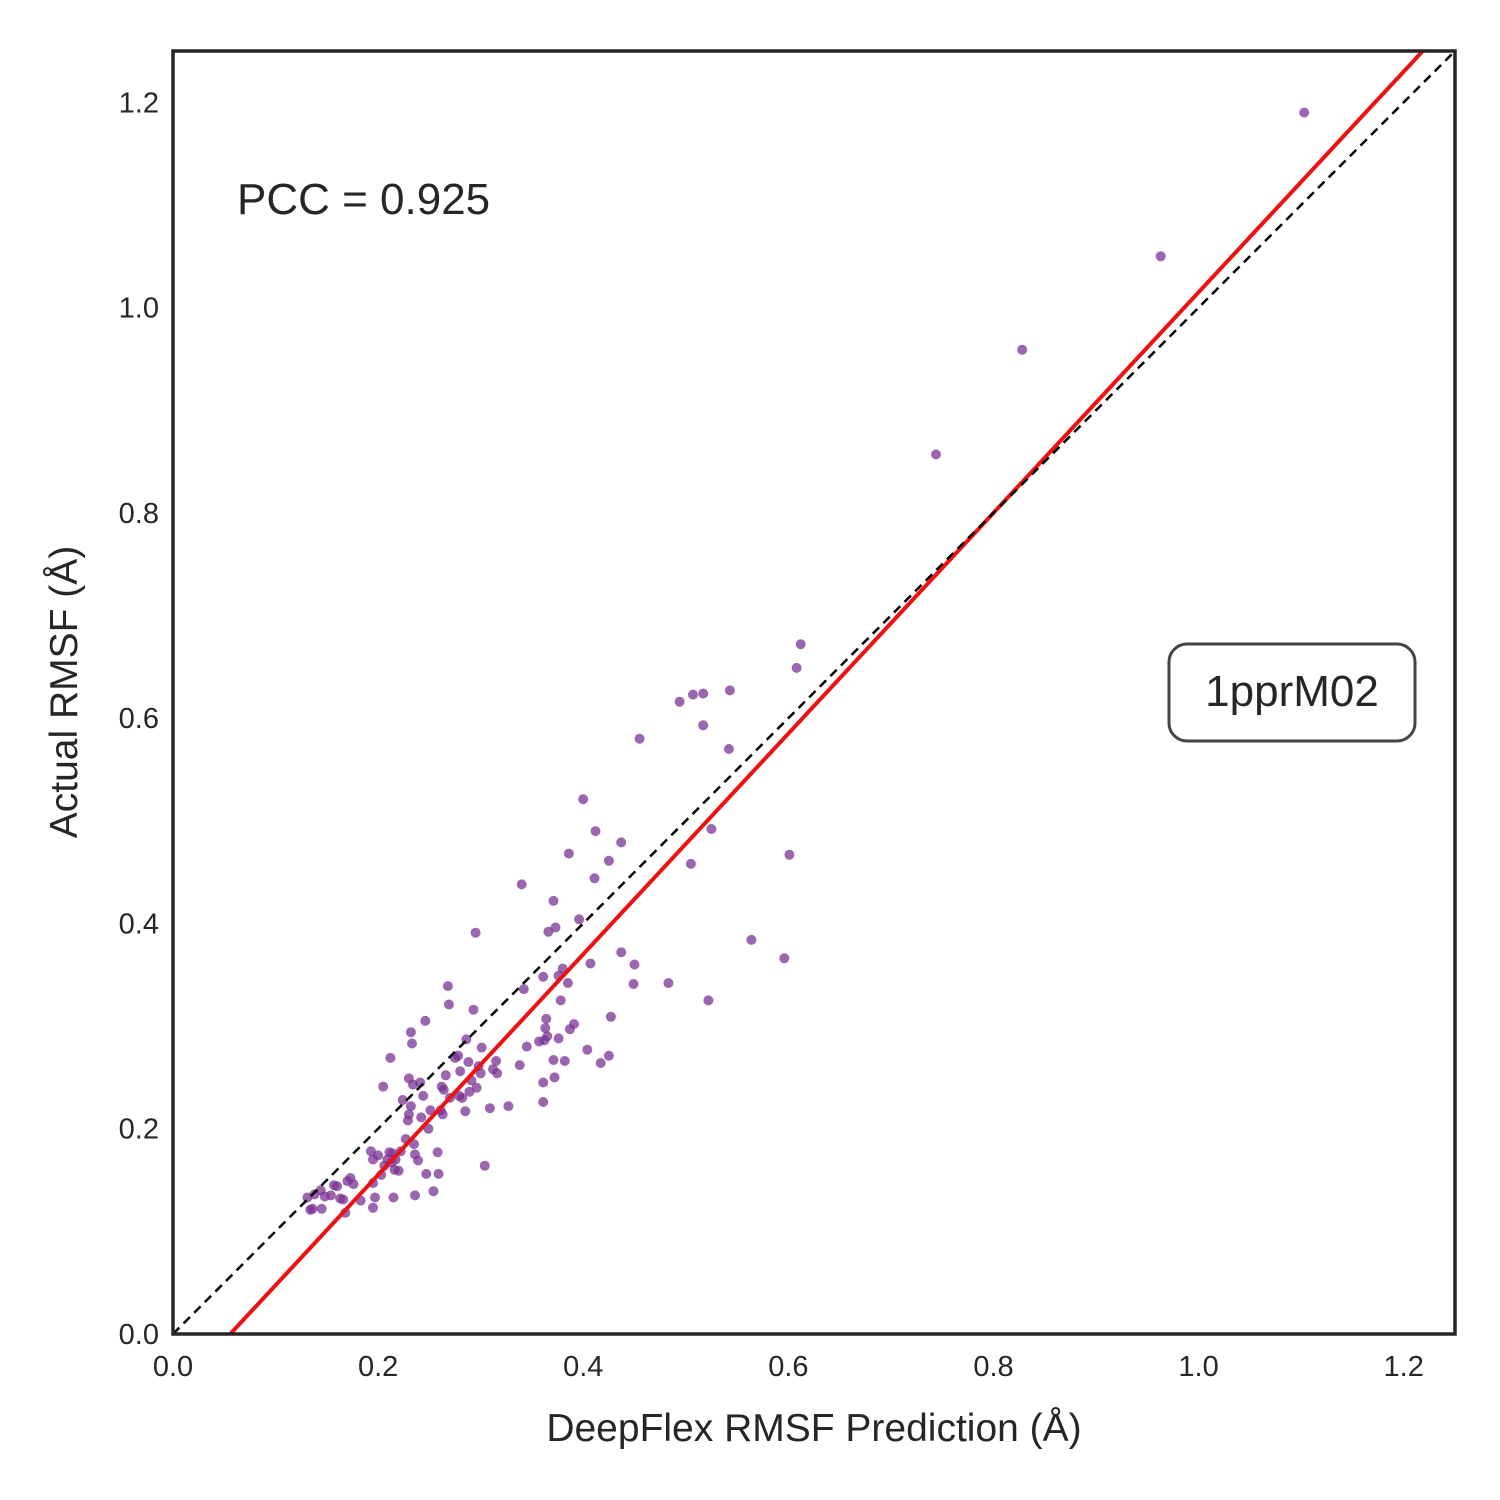  What do you see at coordinates (583, 1367) in the screenshot?
I see `x-tick-label: 0.4` at bounding box center [583, 1367].